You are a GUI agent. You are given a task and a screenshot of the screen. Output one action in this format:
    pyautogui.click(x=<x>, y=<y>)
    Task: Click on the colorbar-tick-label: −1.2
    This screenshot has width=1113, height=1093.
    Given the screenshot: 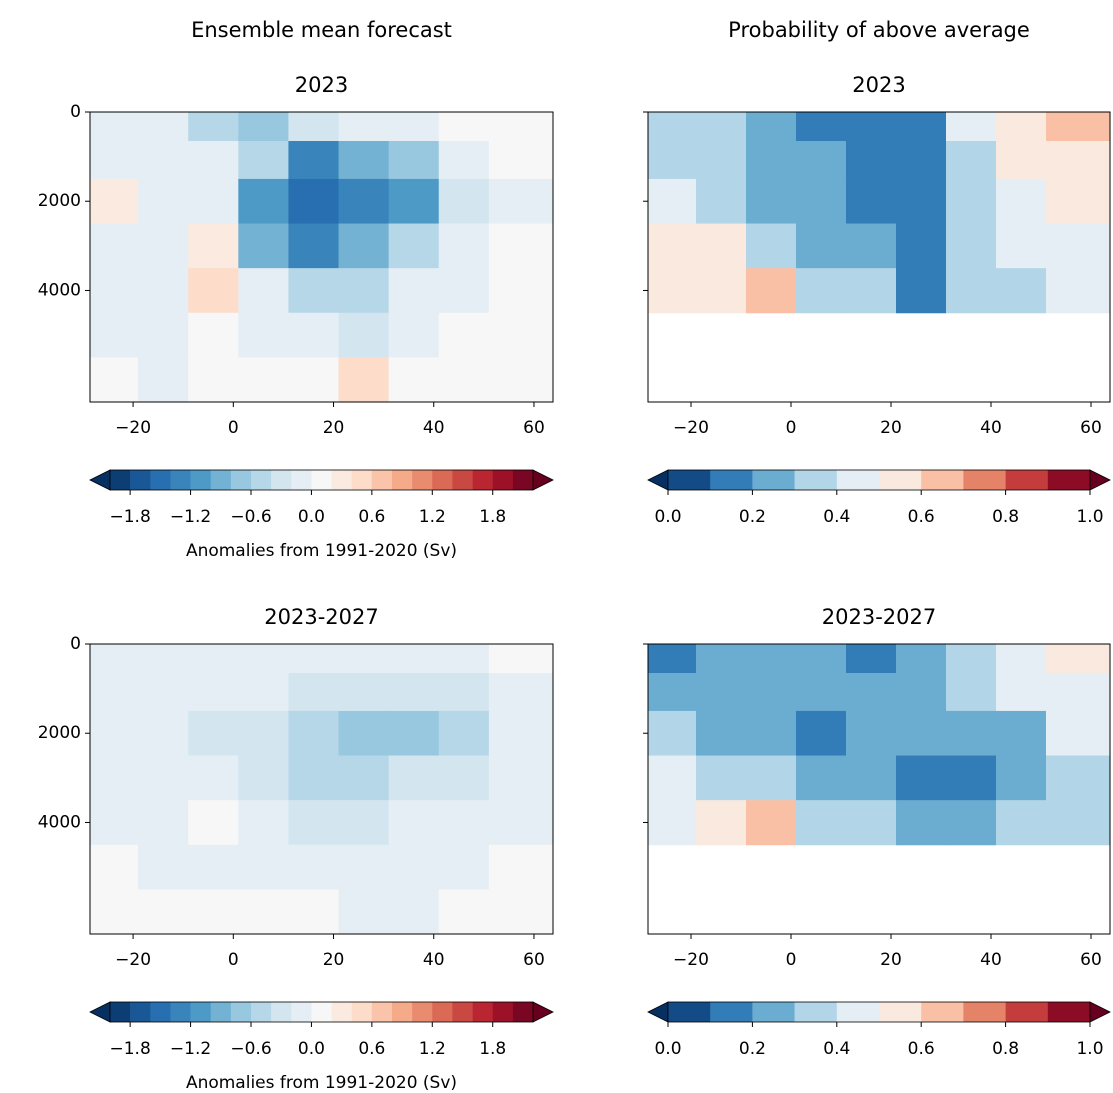 What is the action you would take?
    pyautogui.click(x=190, y=517)
    